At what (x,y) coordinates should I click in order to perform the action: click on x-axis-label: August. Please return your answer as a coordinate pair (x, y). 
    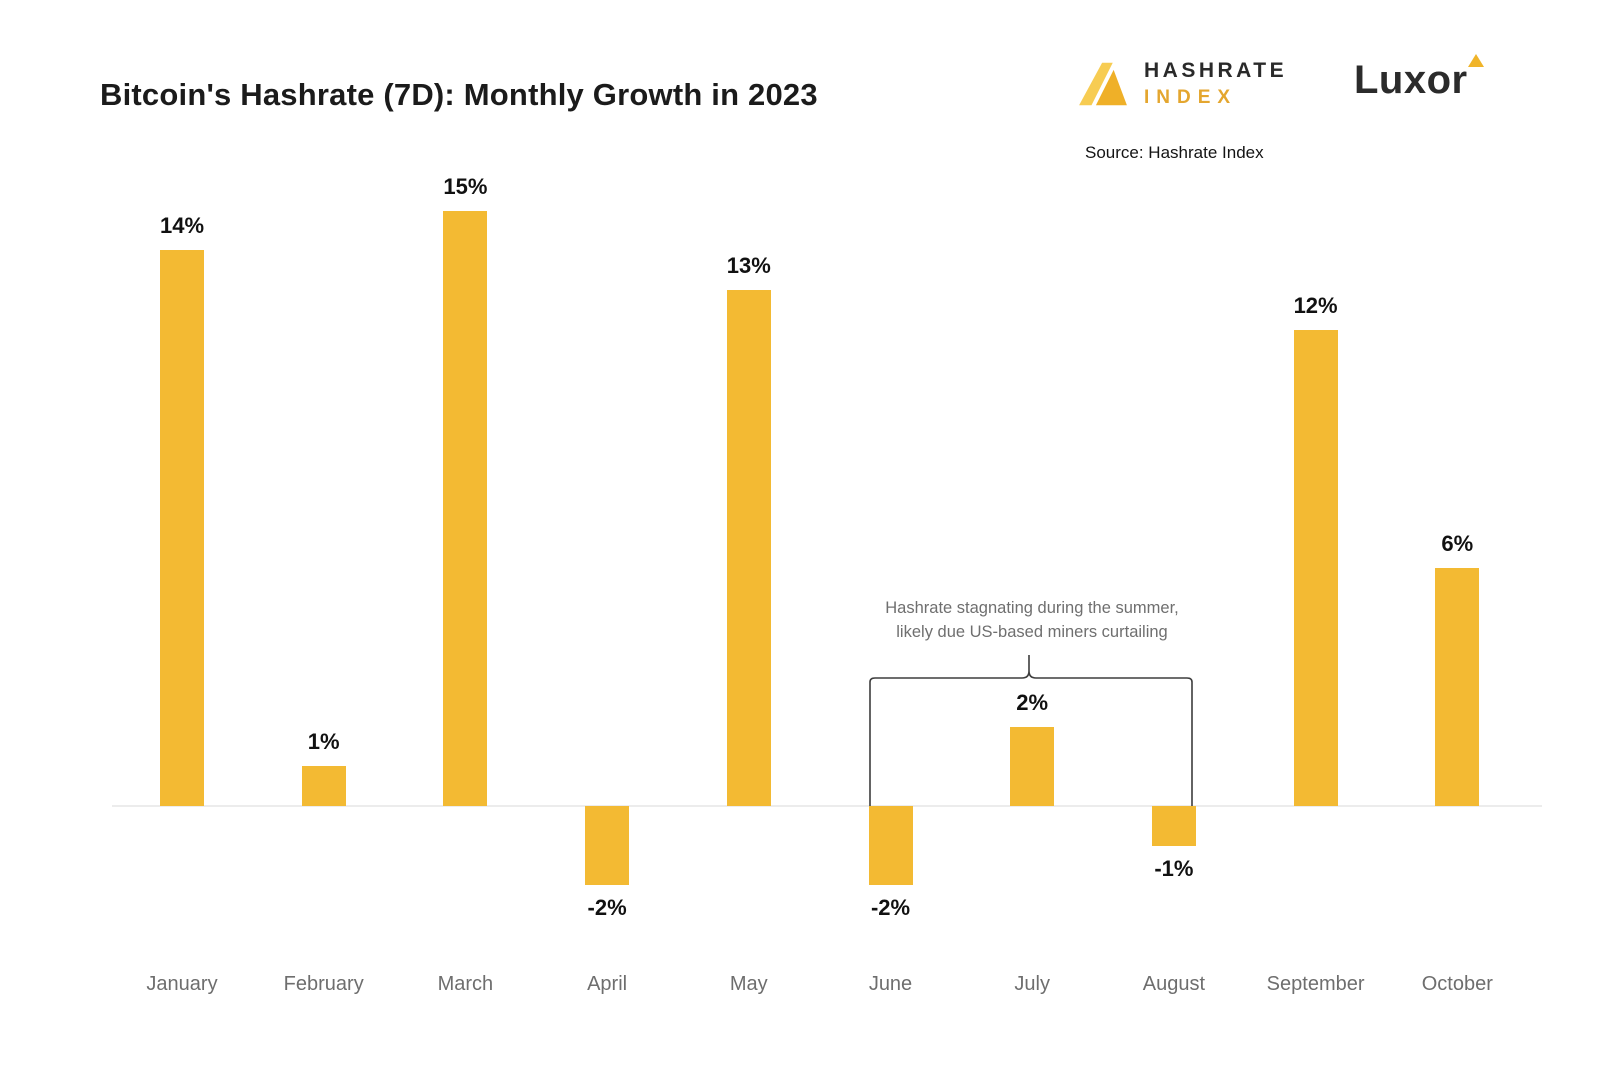
    Looking at the image, I should click on (1174, 984).